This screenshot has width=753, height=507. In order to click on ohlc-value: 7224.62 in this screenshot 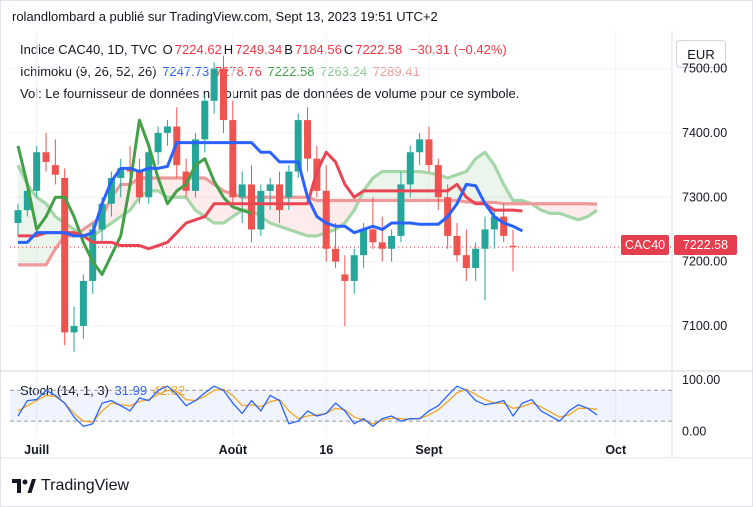, I will do `click(198, 49)`.